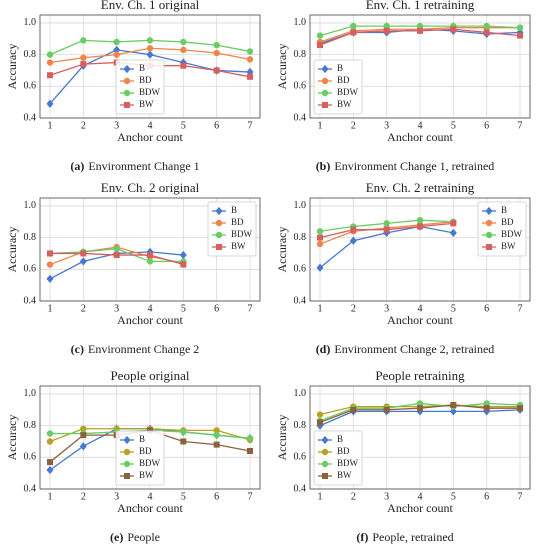  What do you see at coordinates (77, 349) in the screenshot?
I see `caption-label: (c)` at bounding box center [77, 349].